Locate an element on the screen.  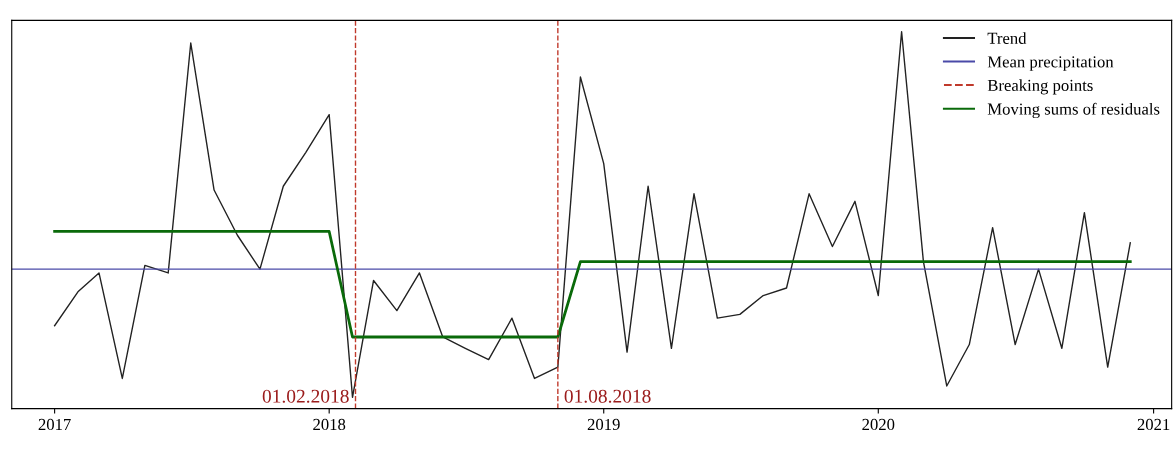
x-tick-label: 2020 is located at coordinates (878, 424).